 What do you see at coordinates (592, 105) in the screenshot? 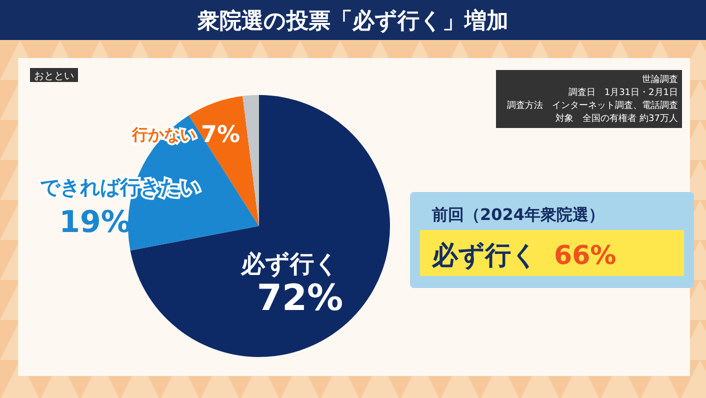
I see `text: 調査方法 インターネット調査、電話調査` at bounding box center [592, 105].